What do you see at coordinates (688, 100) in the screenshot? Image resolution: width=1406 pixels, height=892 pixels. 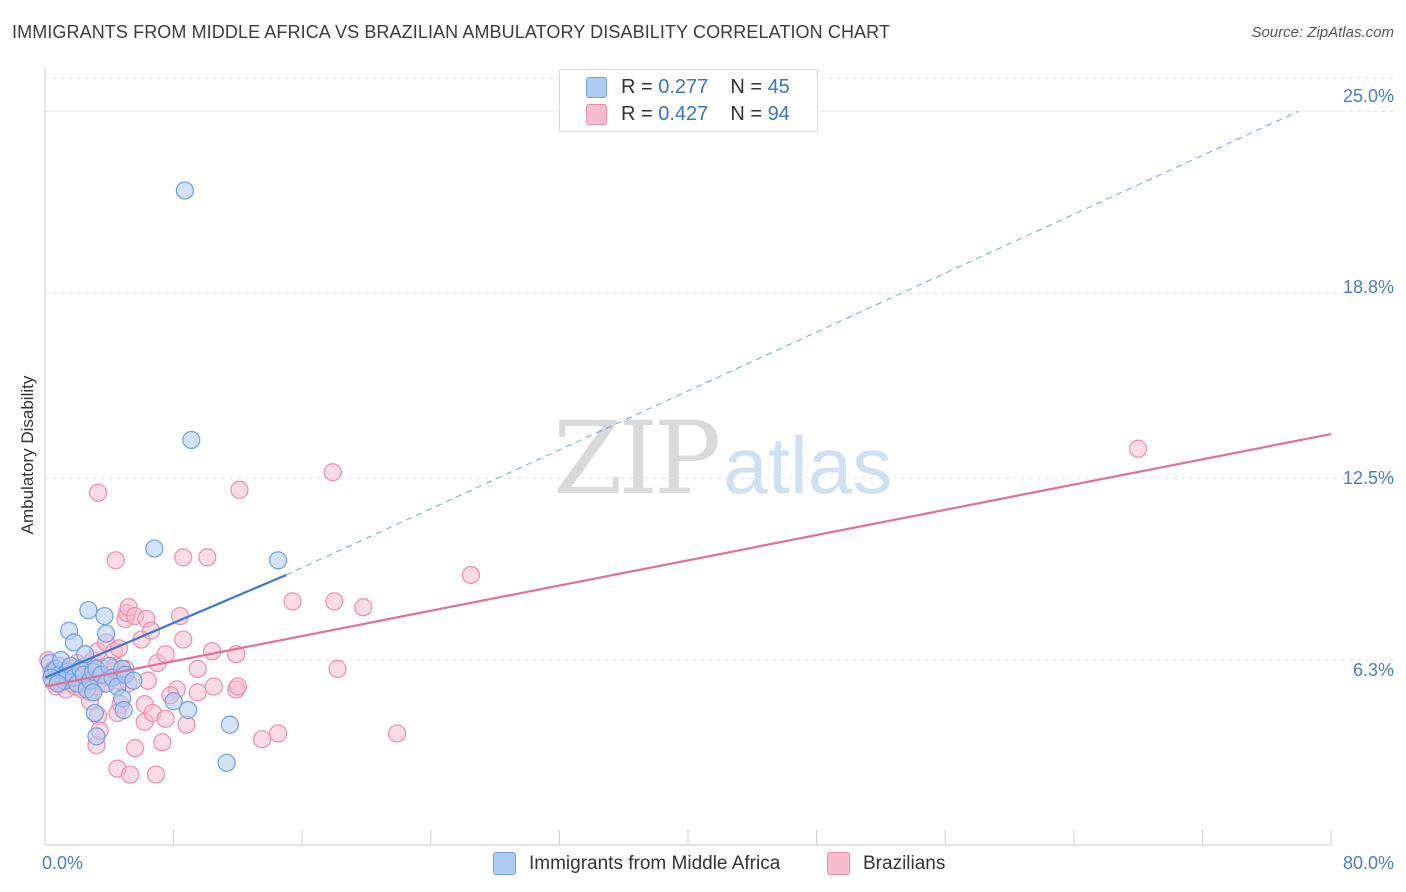 I see `correlation-legend: R = 0.277 N = 45 R = 0.427 N = 94` at bounding box center [688, 100].